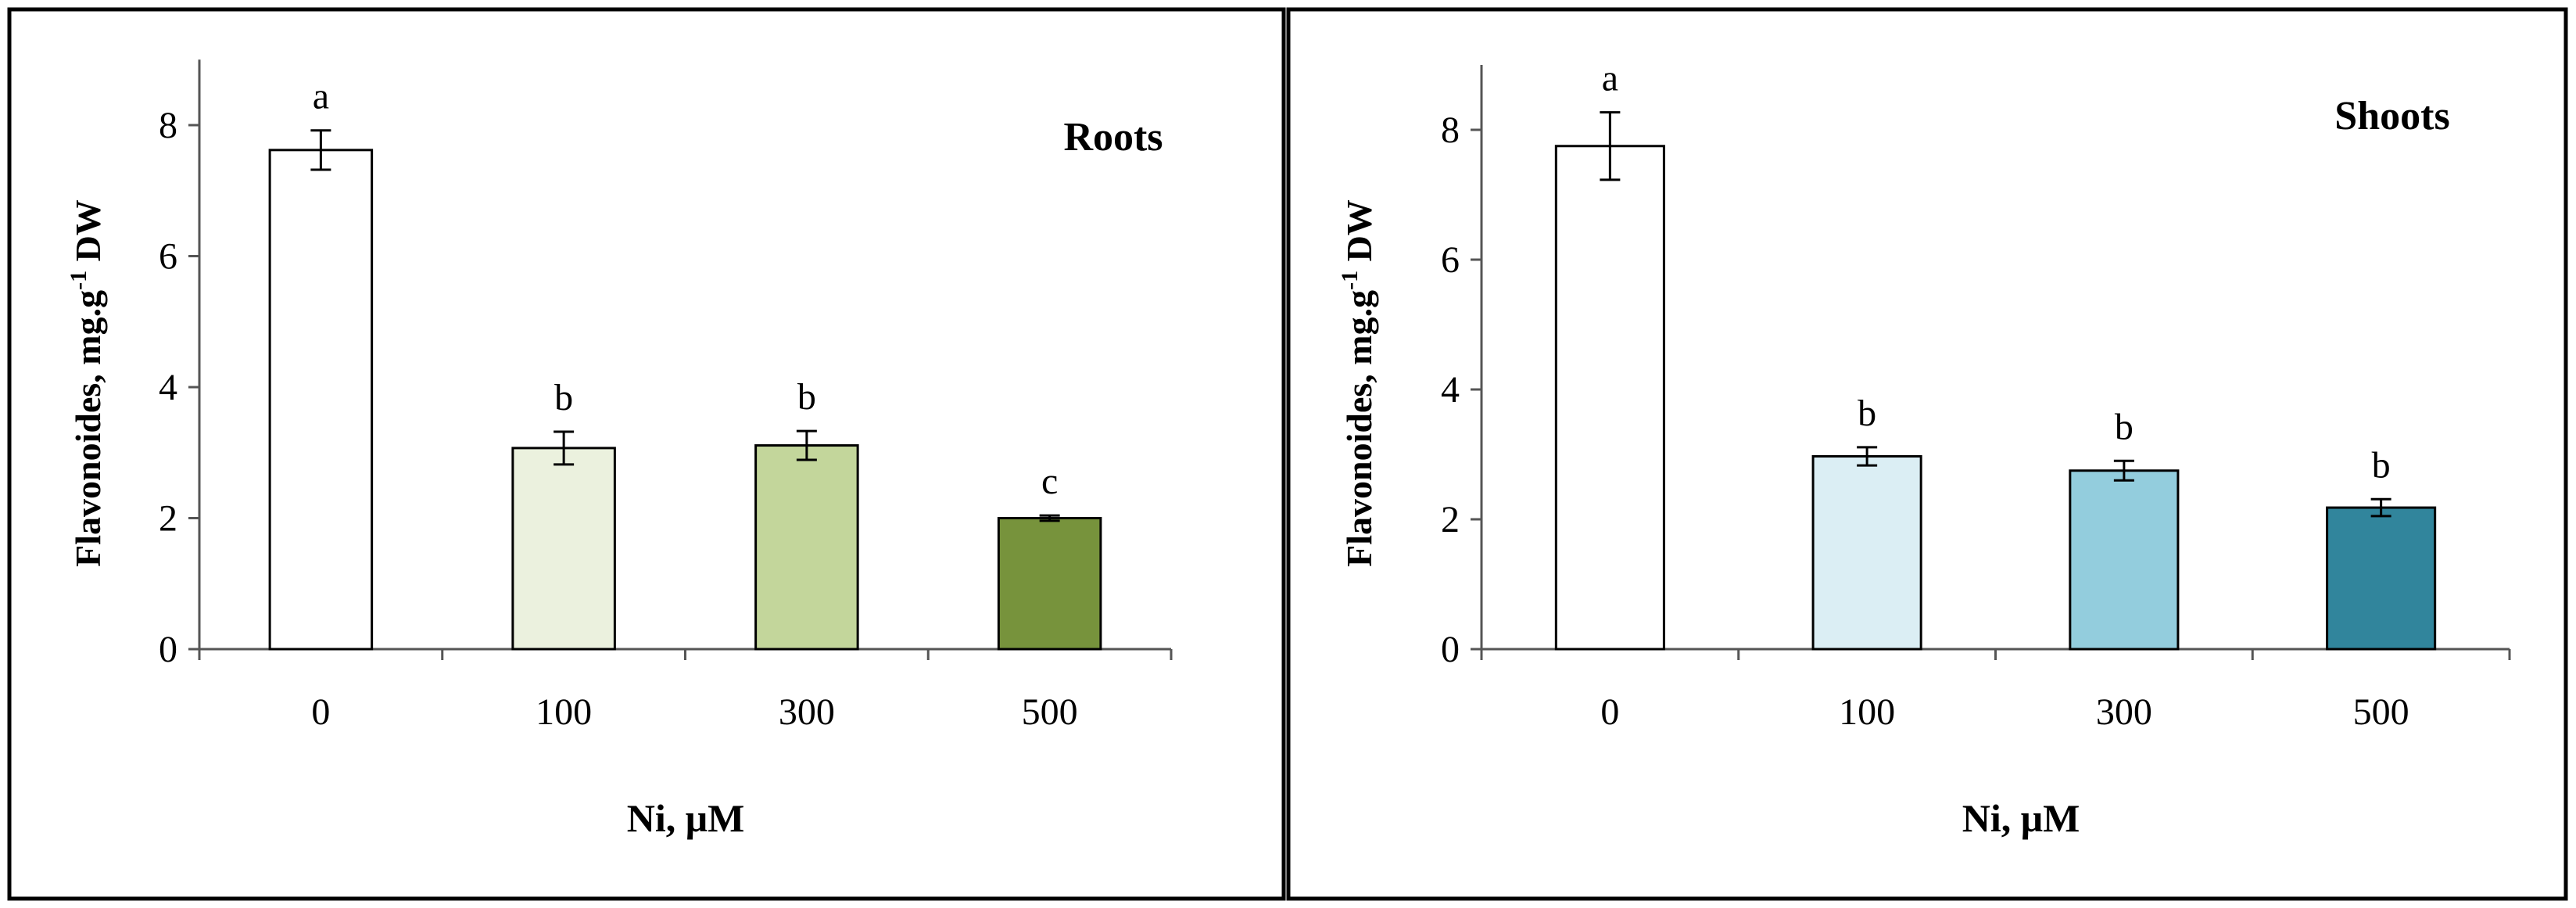 Image resolution: width=2576 pixels, height=908 pixels. Describe the element at coordinates (1050, 712) in the screenshot. I see `roots-x-tick-label: 500` at that location.